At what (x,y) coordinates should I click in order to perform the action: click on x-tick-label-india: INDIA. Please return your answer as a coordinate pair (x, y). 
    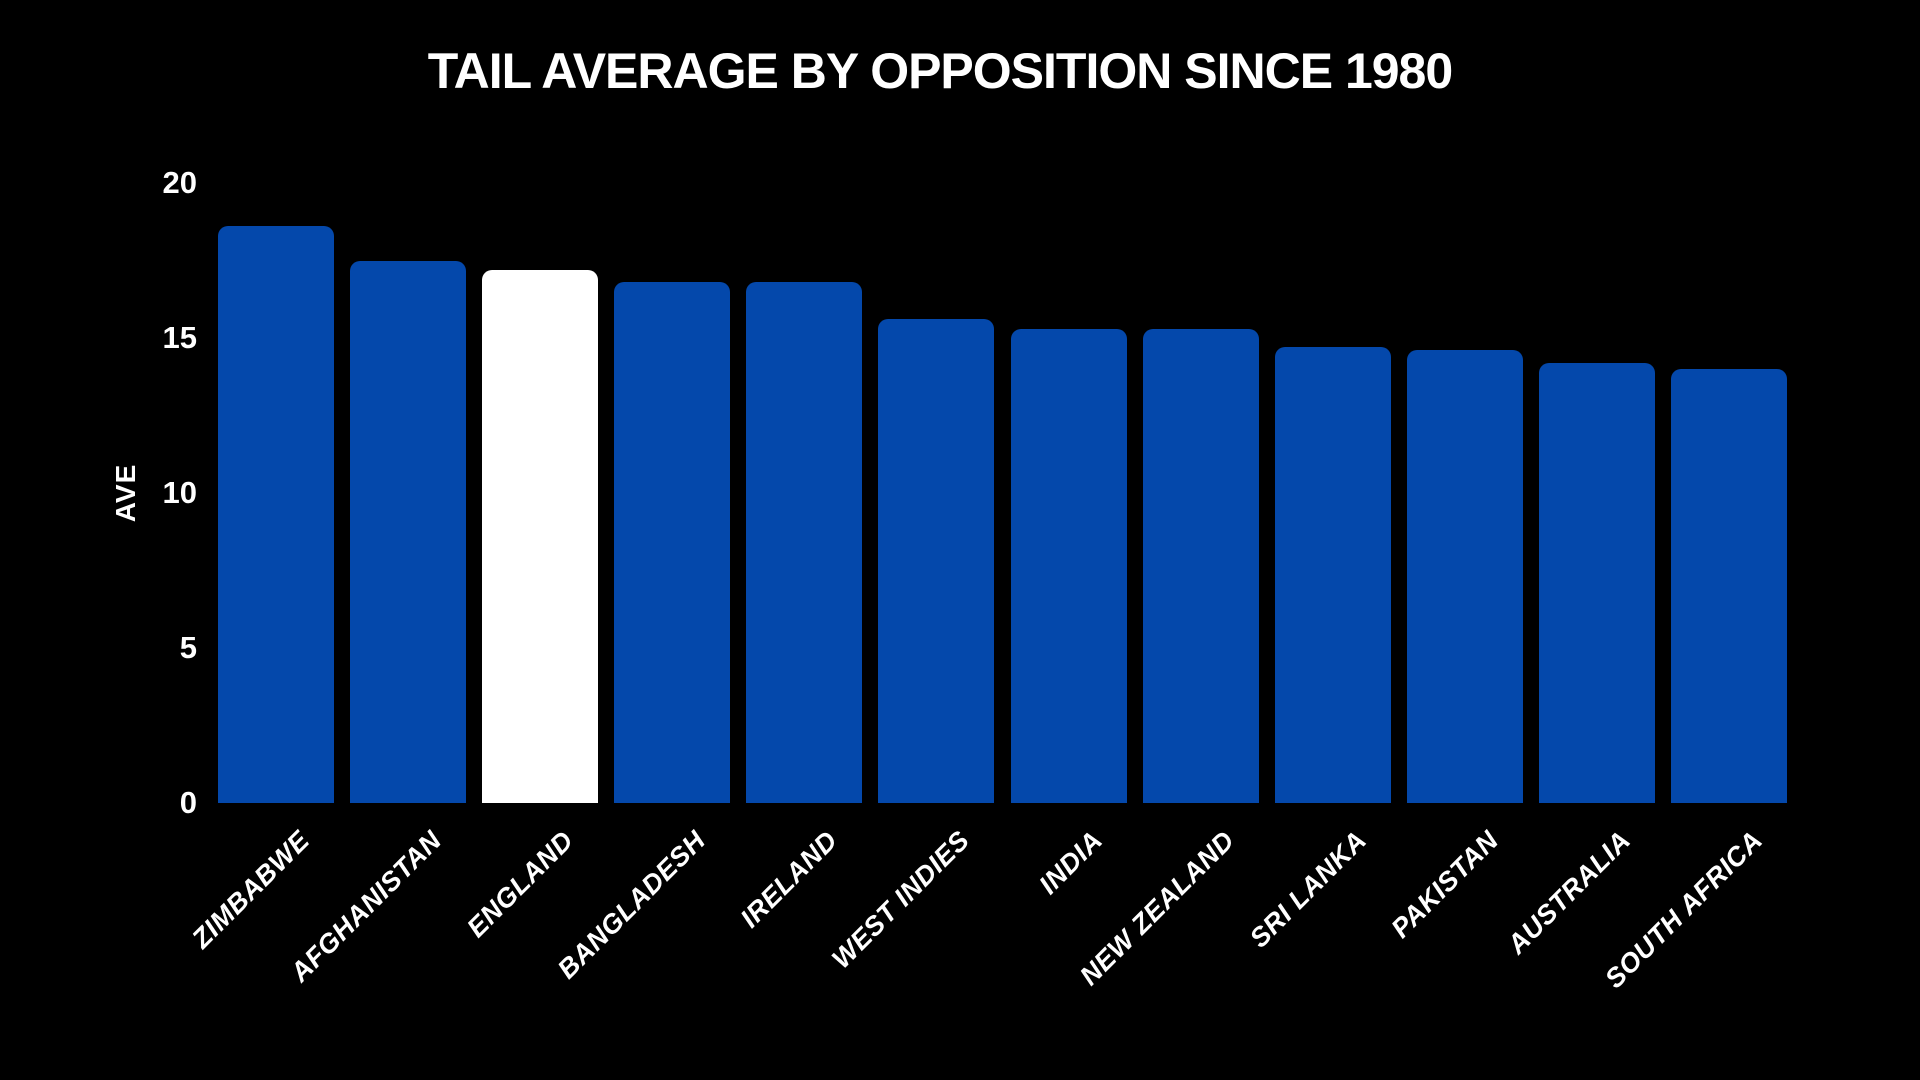
    Looking at the image, I should click on (1070, 862).